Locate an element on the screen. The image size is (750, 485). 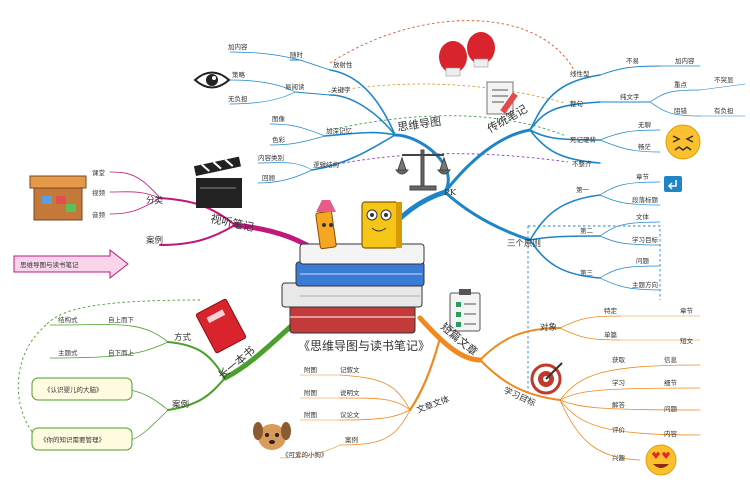
node-figure-2: 附图 is located at coordinates (310, 392).